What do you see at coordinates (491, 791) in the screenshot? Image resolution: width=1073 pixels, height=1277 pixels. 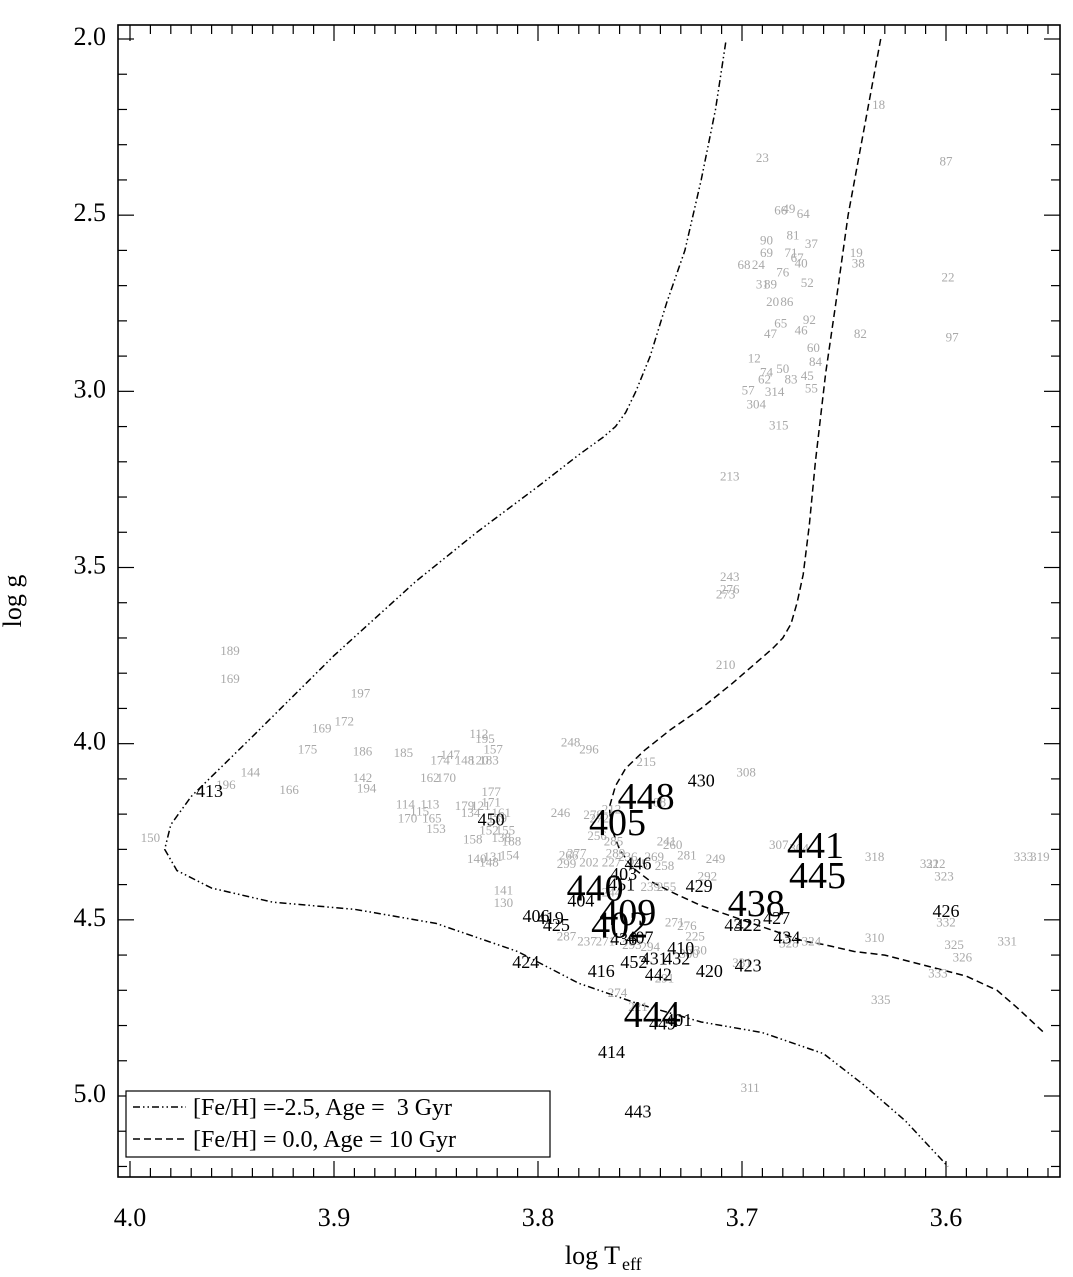 I see `star-label-faint: 177` at bounding box center [491, 791].